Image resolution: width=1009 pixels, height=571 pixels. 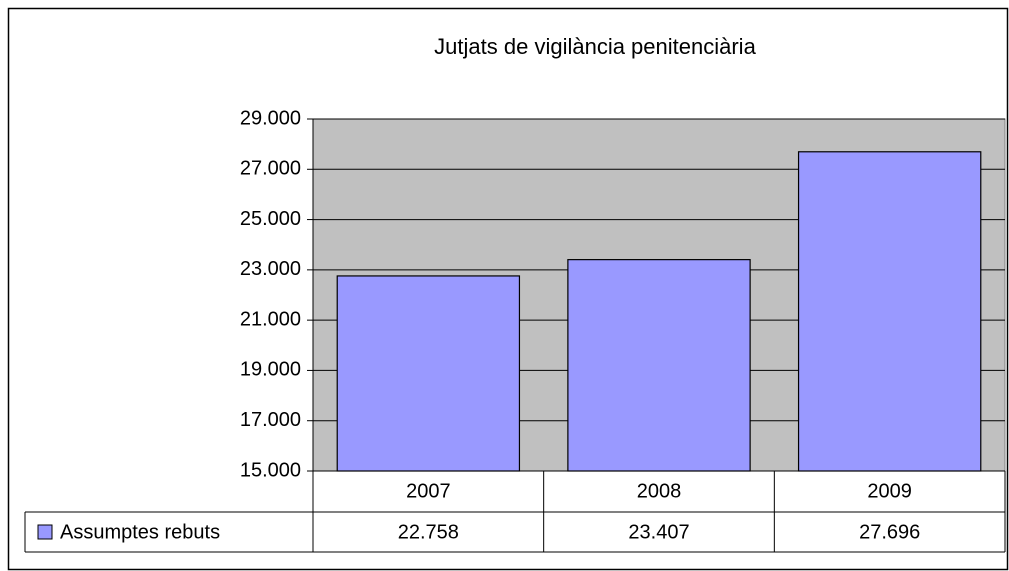 What do you see at coordinates (270, 319) in the screenshot?
I see `y-tick-label: 21.000` at bounding box center [270, 319].